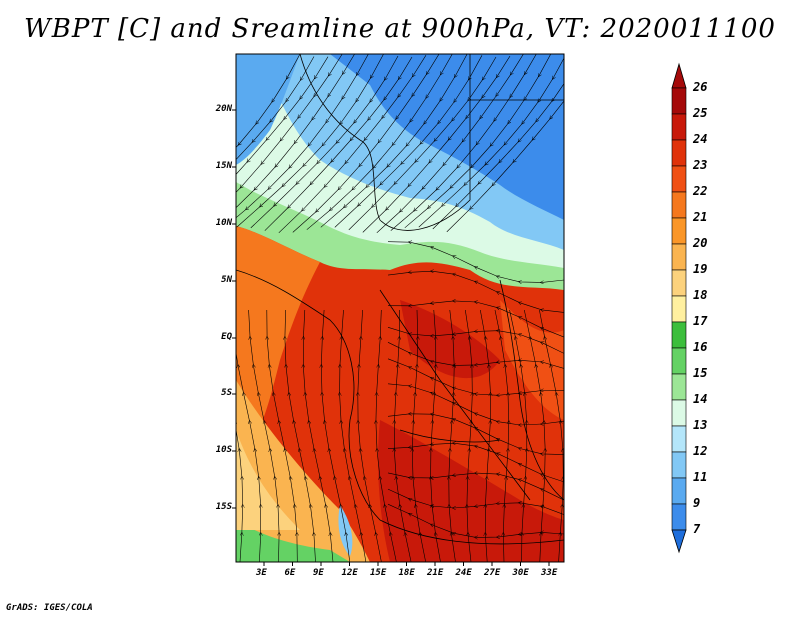 This screenshot has width=800, height=618. I want to click on colorbar-label-22: 22, so click(700, 191).